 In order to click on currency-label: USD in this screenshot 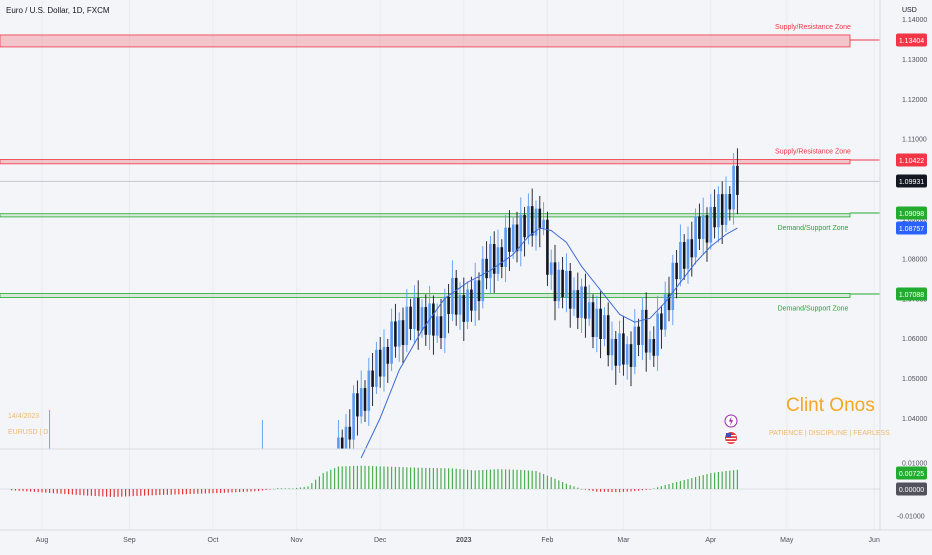, I will do `click(909, 10)`.